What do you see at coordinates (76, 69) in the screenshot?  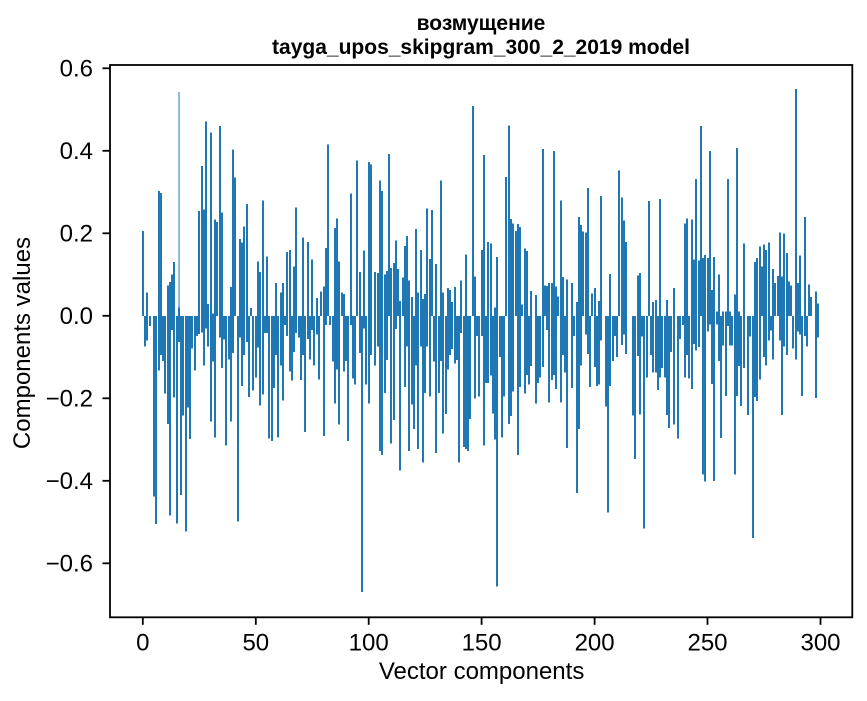 I see `svg-text: 0.6` at bounding box center [76, 69].